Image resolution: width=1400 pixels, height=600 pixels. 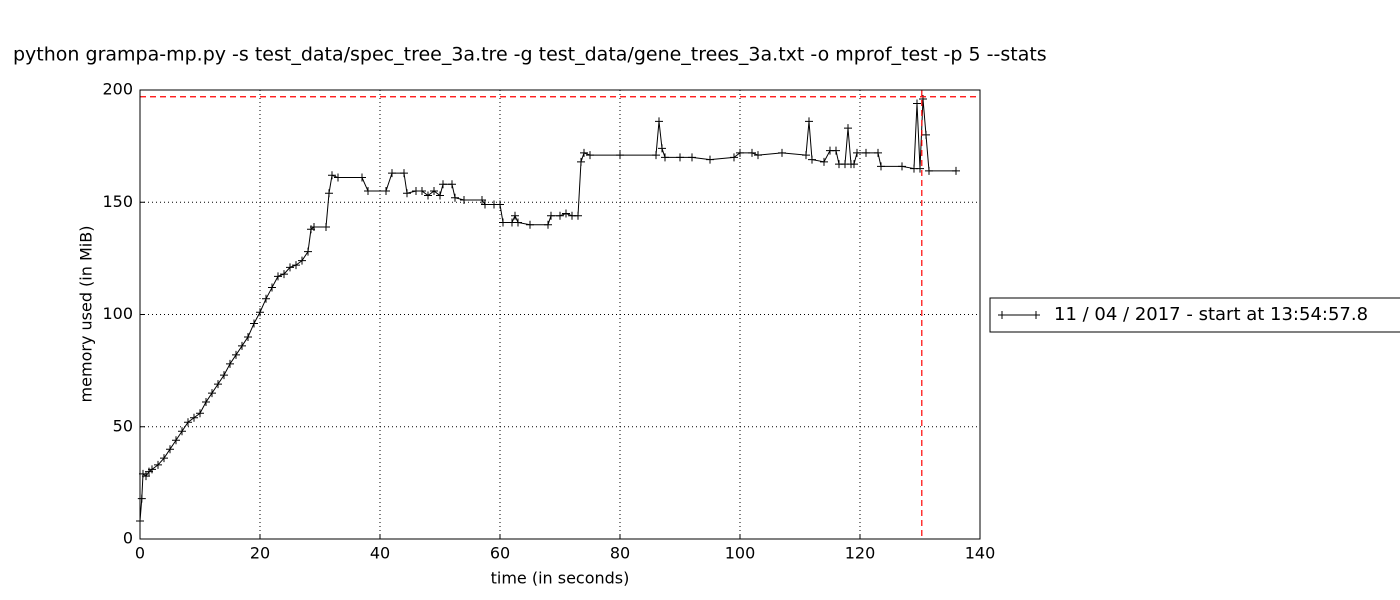 I want to click on x-tick-label: 140, so click(x=980, y=553).